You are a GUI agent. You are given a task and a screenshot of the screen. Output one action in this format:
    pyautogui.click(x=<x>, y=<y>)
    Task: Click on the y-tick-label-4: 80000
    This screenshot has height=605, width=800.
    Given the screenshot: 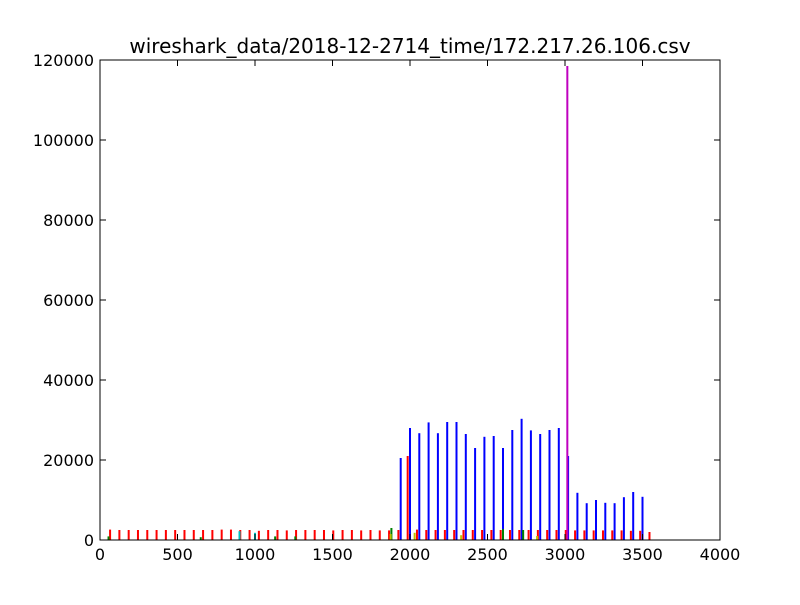 What is the action you would take?
    pyautogui.click(x=68, y=220)
    